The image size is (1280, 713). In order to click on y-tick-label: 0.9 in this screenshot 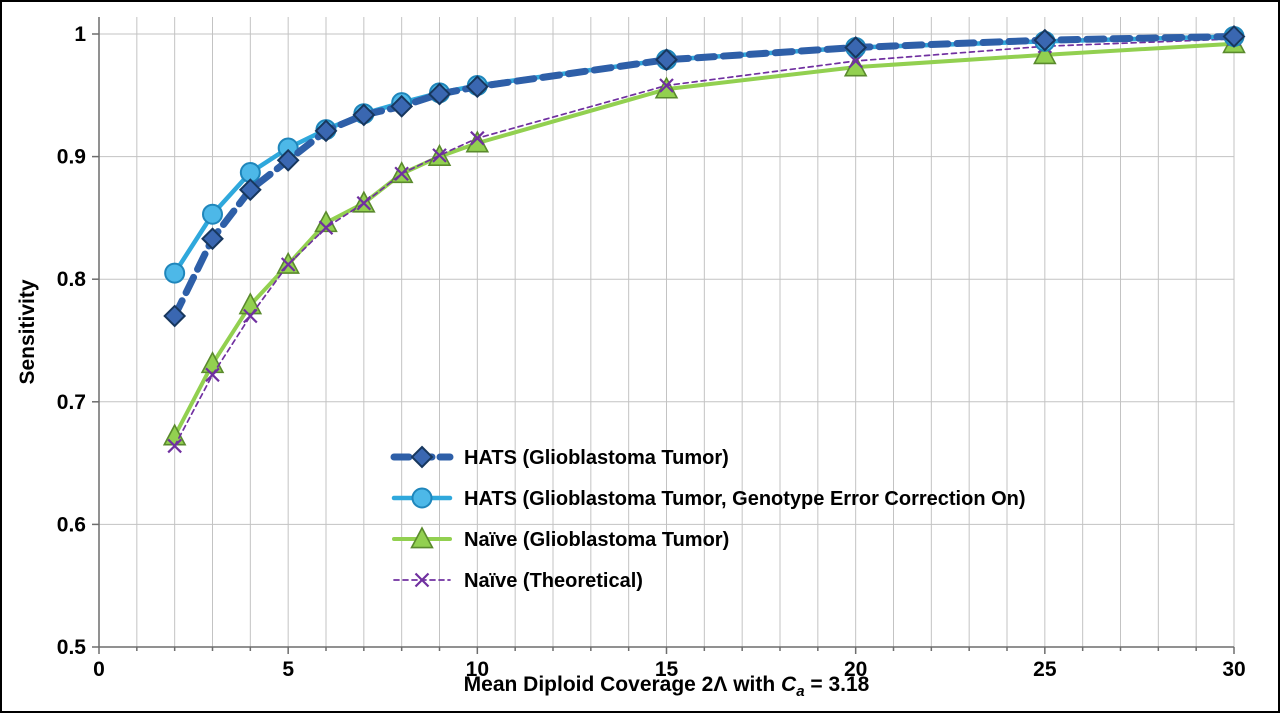, I will do `click(71, 157)`.